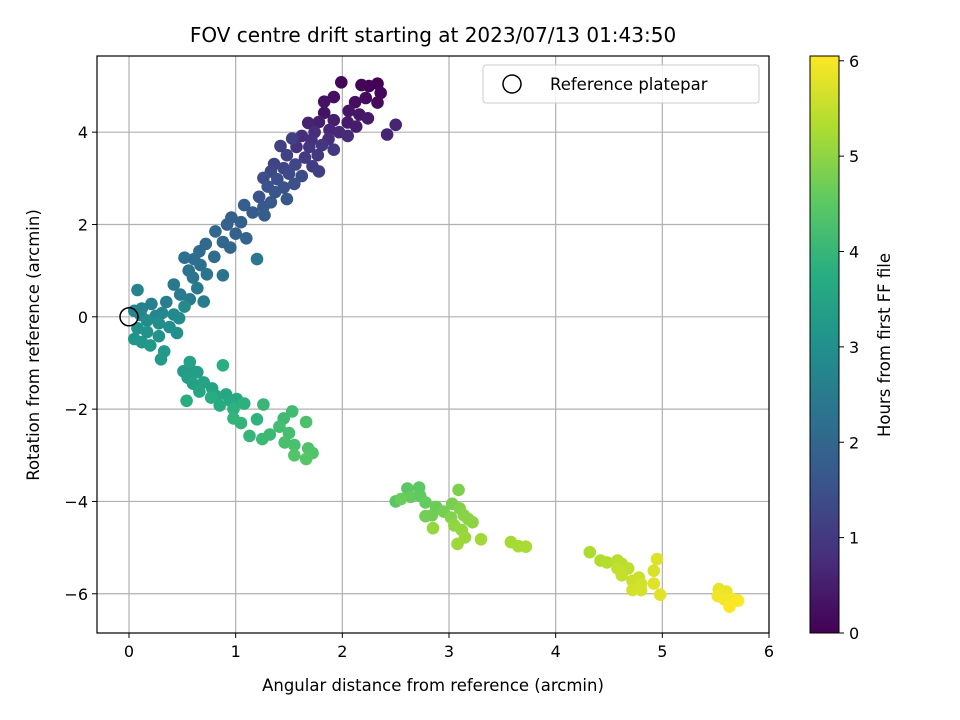 This screenshot has height=720, width=960. I want to click on x-axis-label: Angular distance from reference (arcmin), so click(433, 685).